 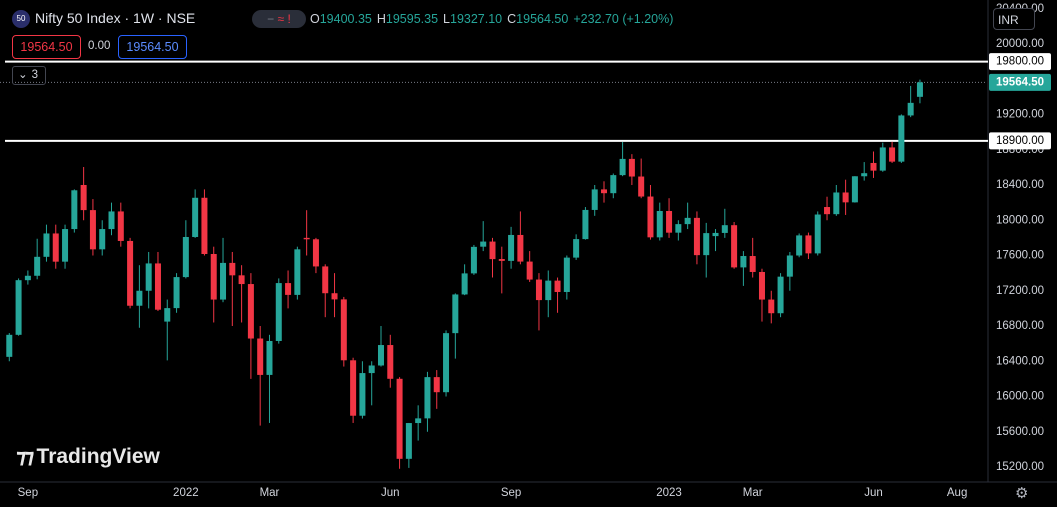 I want to click on y-tick-label: 18400.00, so click(x=1020, y=185).